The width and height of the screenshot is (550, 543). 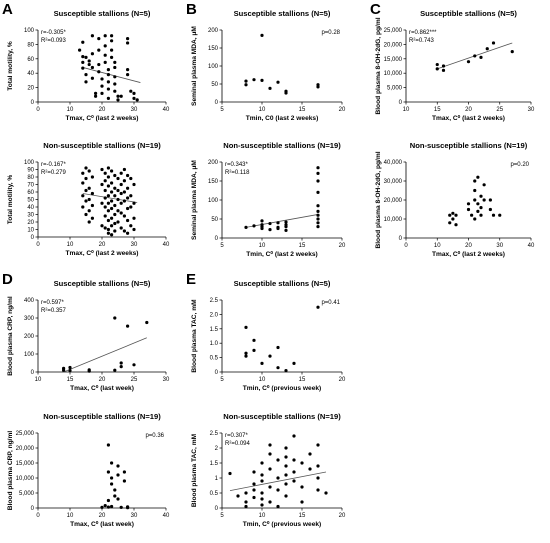 What do you see at coordinates (330, 33) in the screenshot?
I see `stat-annotation: p=0.28` at bounding box center [330, 33].